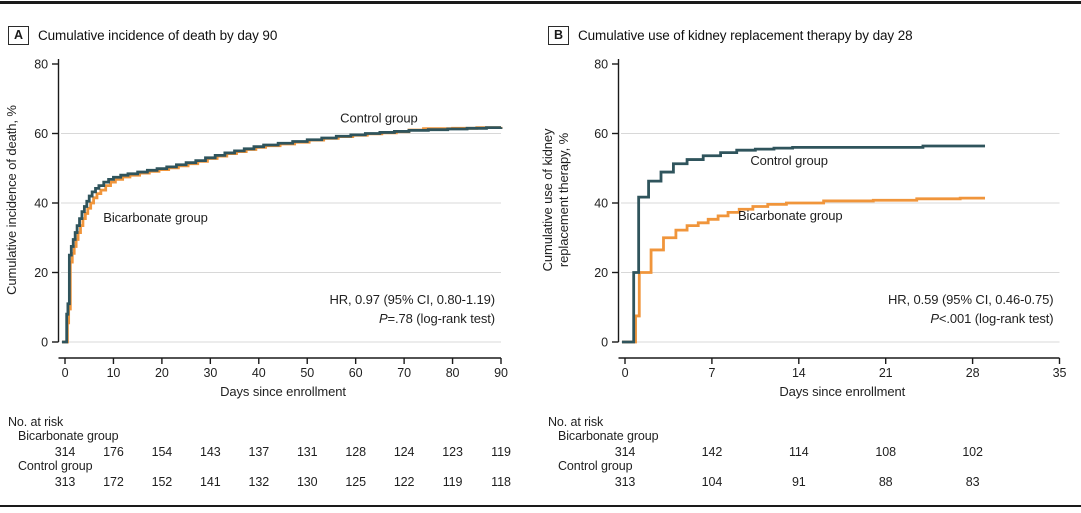 This screenshot has width=1081, height=513. Describe the element at coordinates (258, 482) in the screenshot. I see `risk-count: 132` at that location.